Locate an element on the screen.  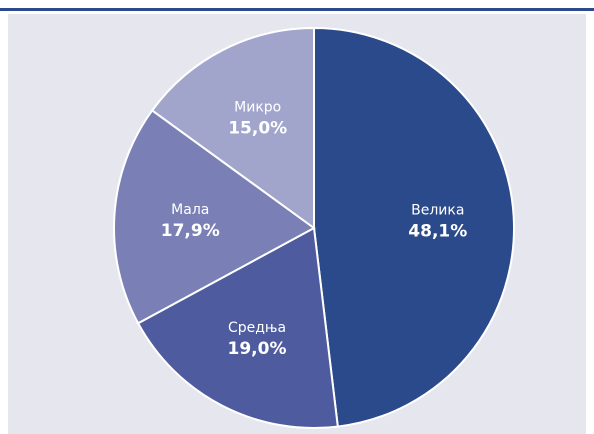
slice-name: Микро is located at coordinates (257, 108).